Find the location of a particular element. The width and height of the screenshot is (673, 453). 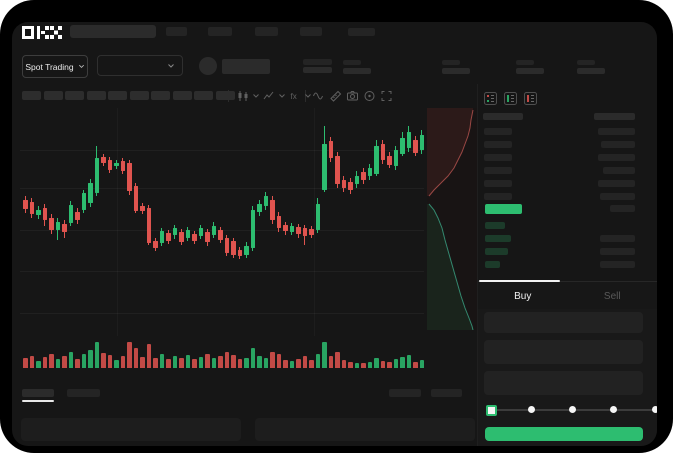

indicator-fx-icon: fx is located at coordinates (294, 95).